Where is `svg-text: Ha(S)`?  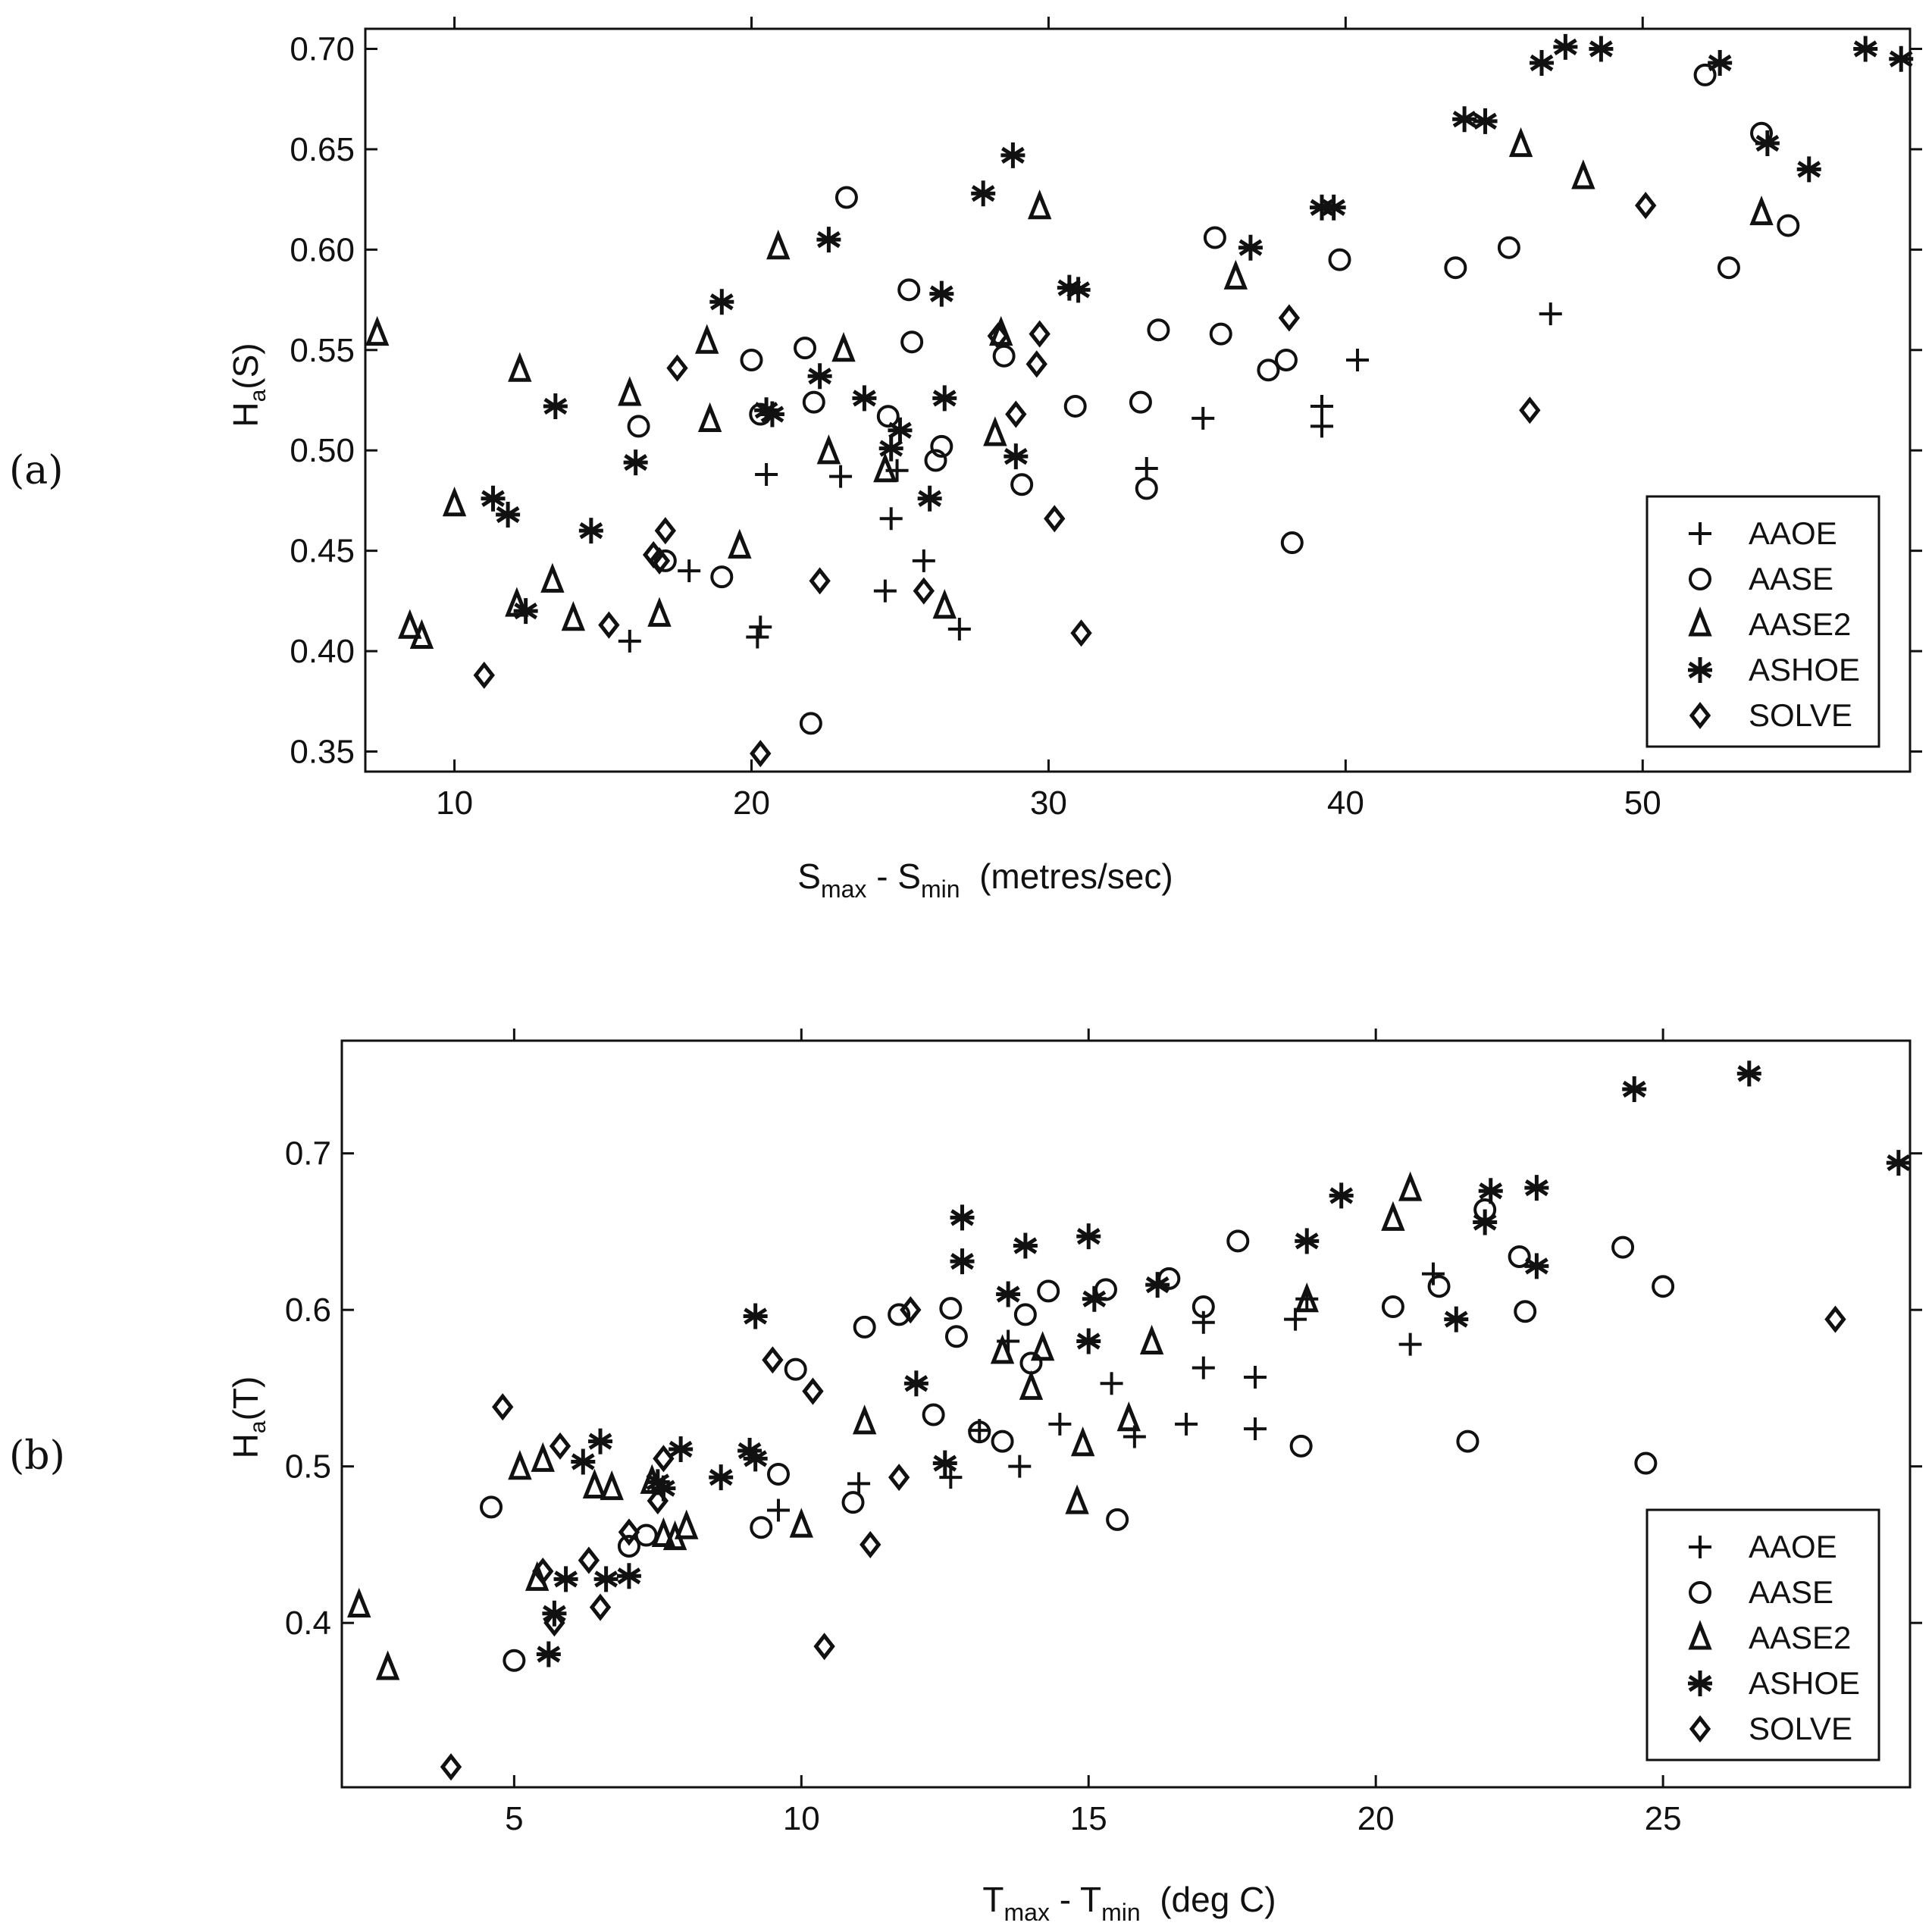
svg-text: Ha(S) is located at coordinates (248, 385).